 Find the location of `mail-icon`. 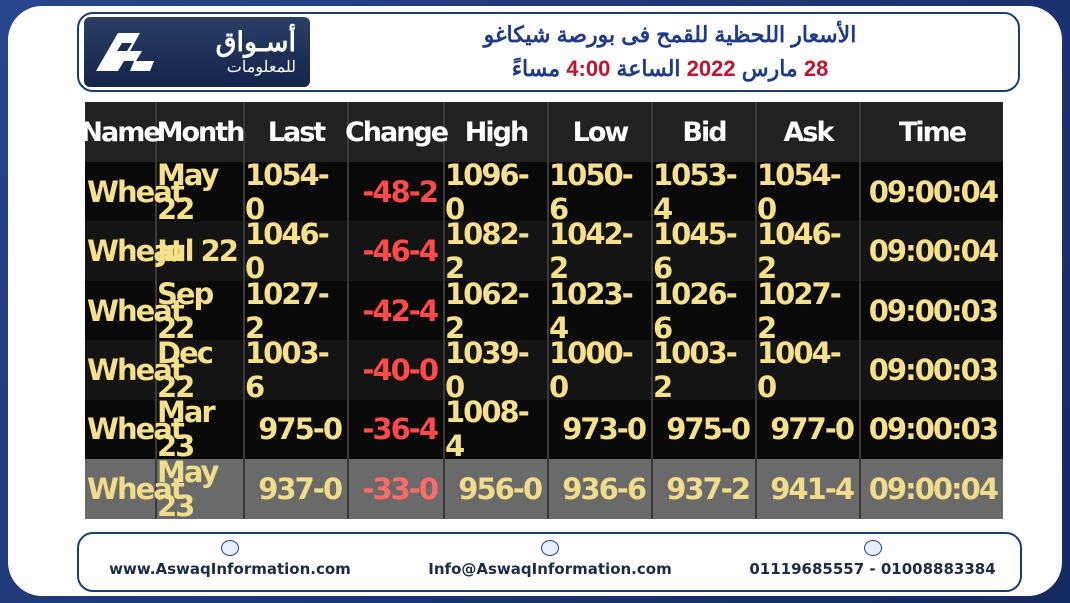

mail-icon is located at coordinates (550, 548).